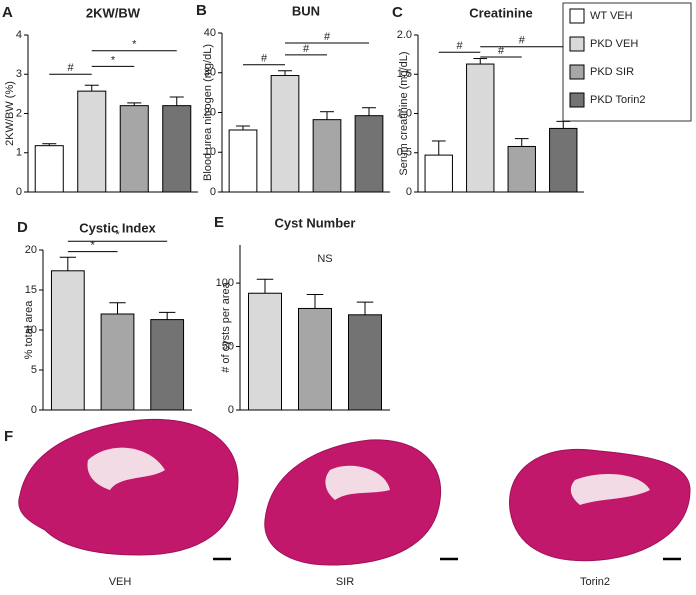 Image resolution: width=696 pixels, height=595 pixels. What do you see at coordinates (595, 582) in the screenshot?
I see `image-label: Torin2` at bounding box center [595, 582].